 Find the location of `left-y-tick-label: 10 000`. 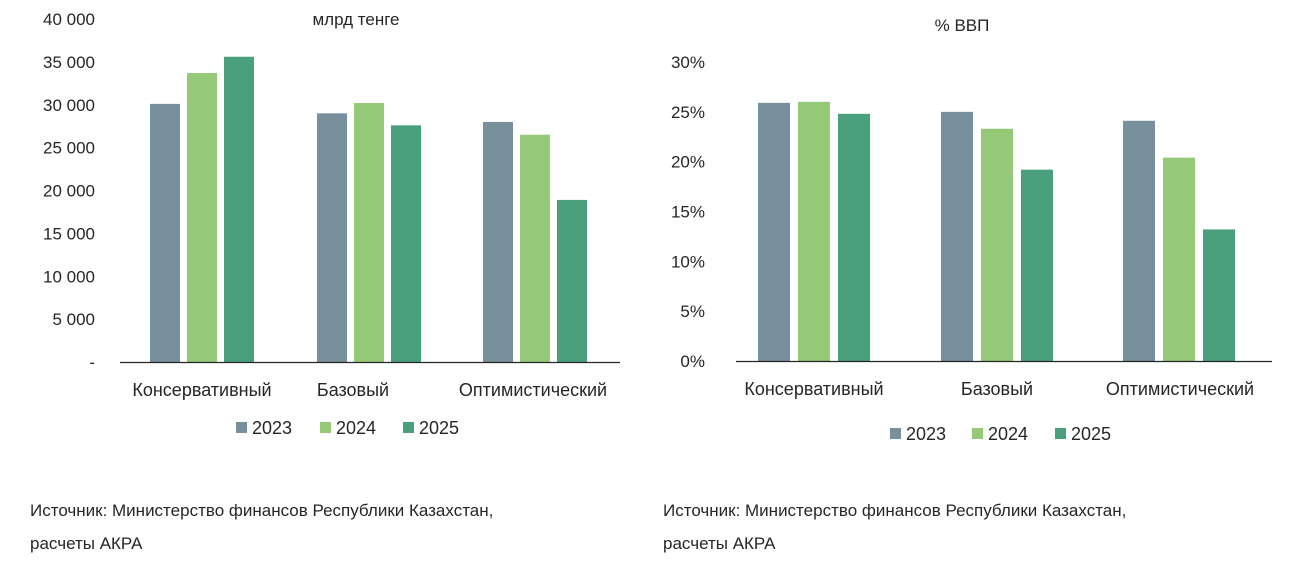

left-y-tick-label: 10 000 is located at coordinates (69, 276).